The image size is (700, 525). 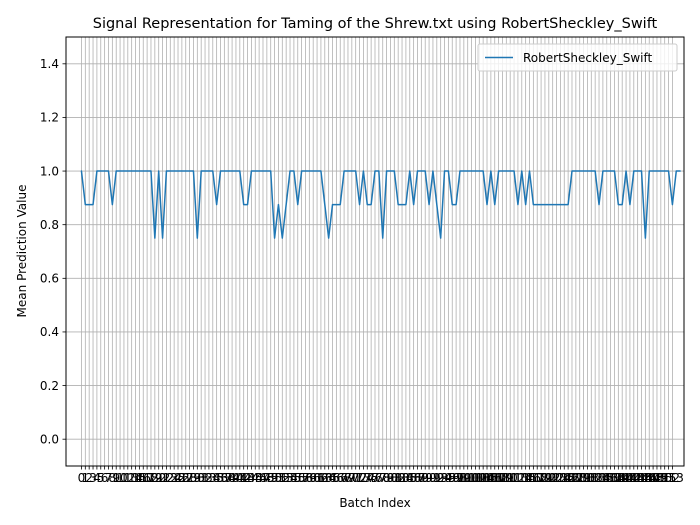 I want to click on x-tick-label: 83, so click(x=401, y=478).